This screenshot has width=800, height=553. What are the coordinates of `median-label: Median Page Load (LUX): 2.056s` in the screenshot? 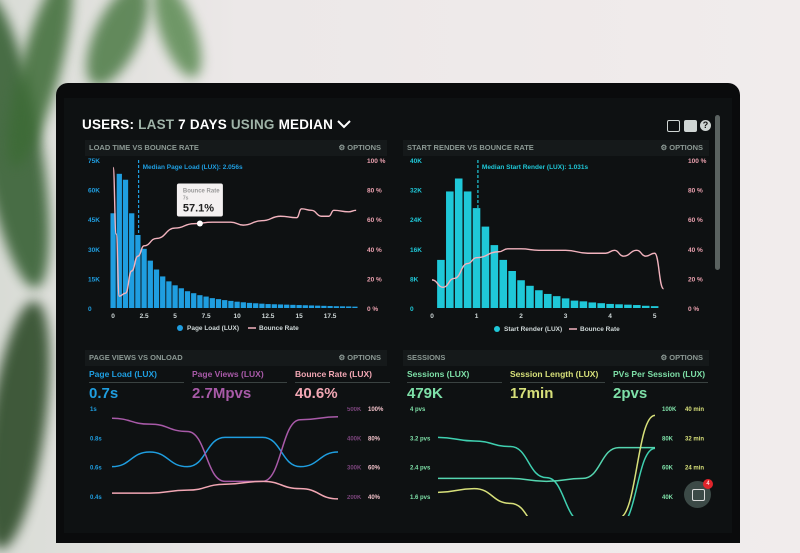 It's located at (193, 167).